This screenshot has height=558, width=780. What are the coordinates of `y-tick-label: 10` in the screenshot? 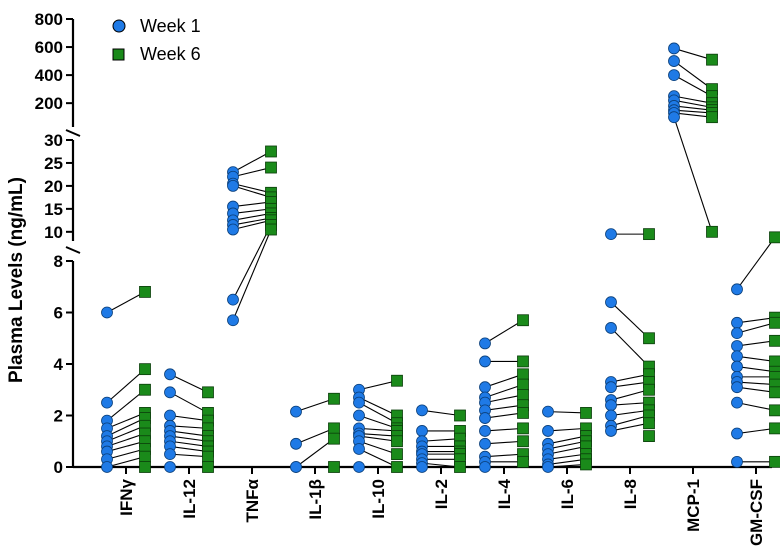 It's located at (53, 232).